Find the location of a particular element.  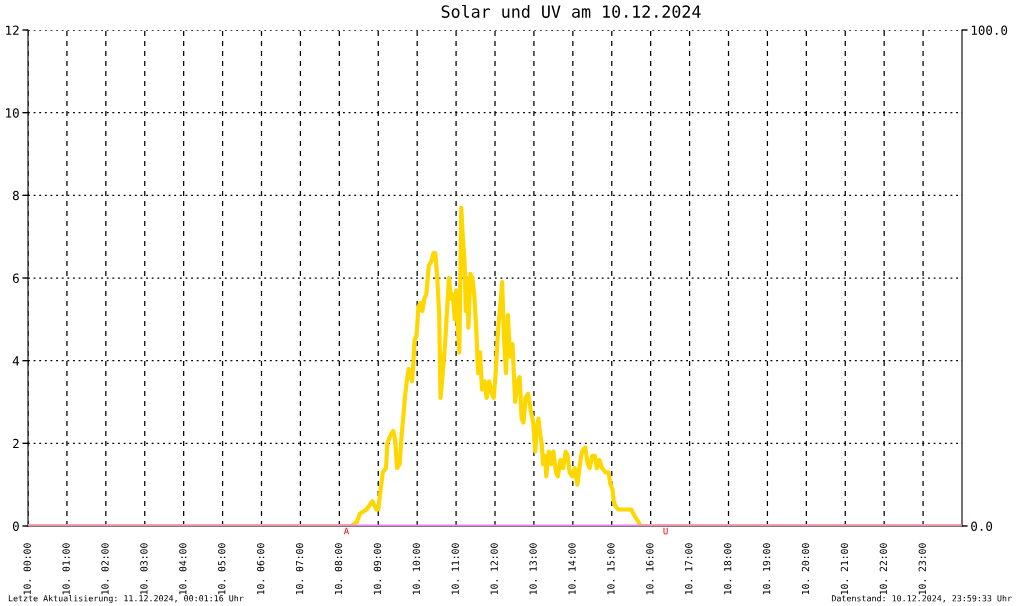

x-tick-label: 10. 22:00 is located at coordinates (883, 569).